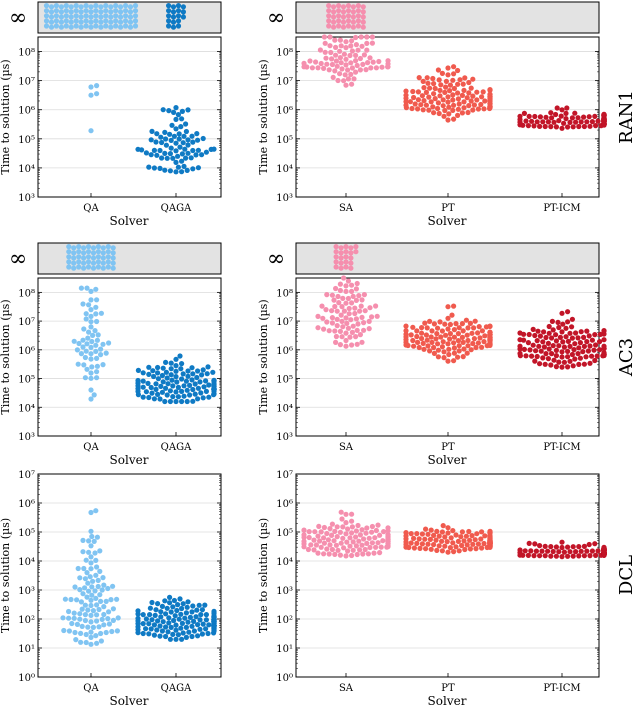  What do you see at coordinates (447, 221) in the screenshot?
I see `x-axis-label: Solver` at bounding box center [447, 221].